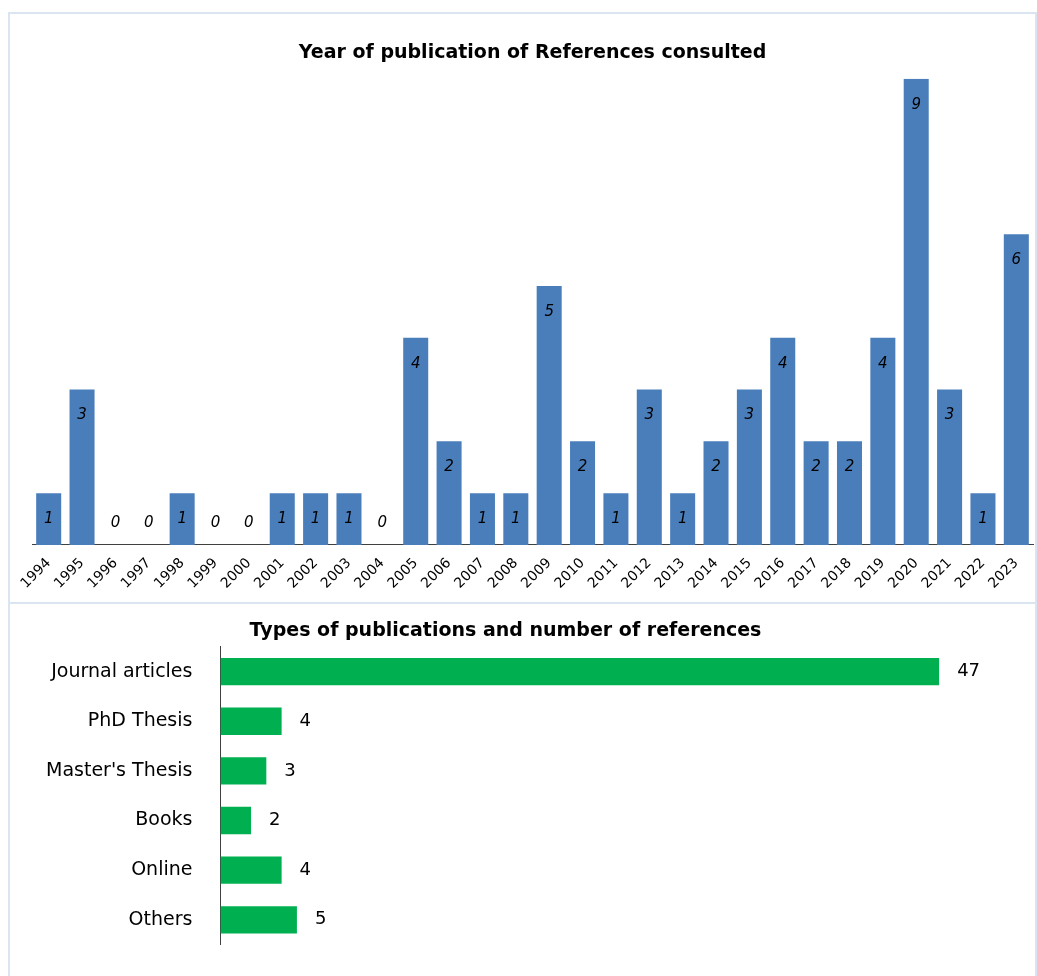  What do you see at coordinates (121, 669) in the screenshot?
I see `y-tick-label: Journal articles` at bounding box center [121, 669].